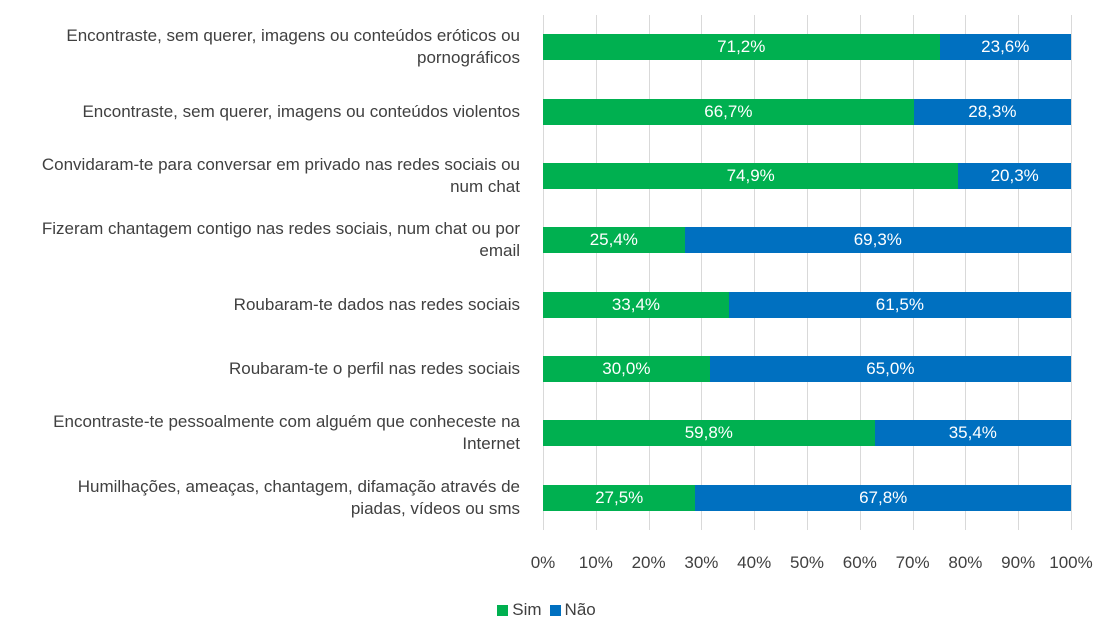  I want to click on data-label: 74,9%, so click(750, 175).